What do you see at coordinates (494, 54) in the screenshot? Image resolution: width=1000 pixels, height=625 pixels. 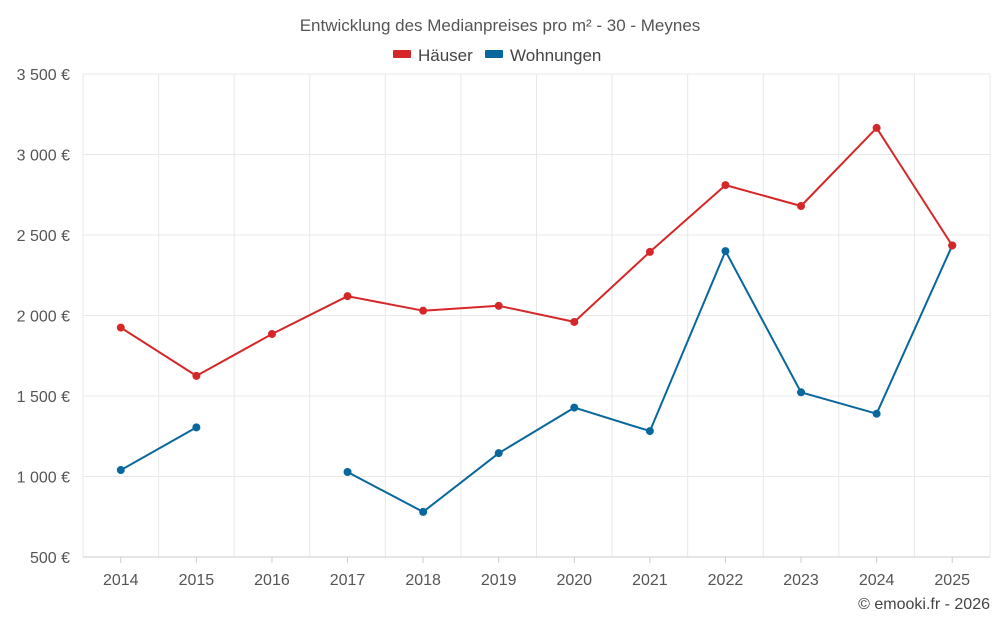 I see `legend-swatch-wohnungen` at bounding box center [494, 54].